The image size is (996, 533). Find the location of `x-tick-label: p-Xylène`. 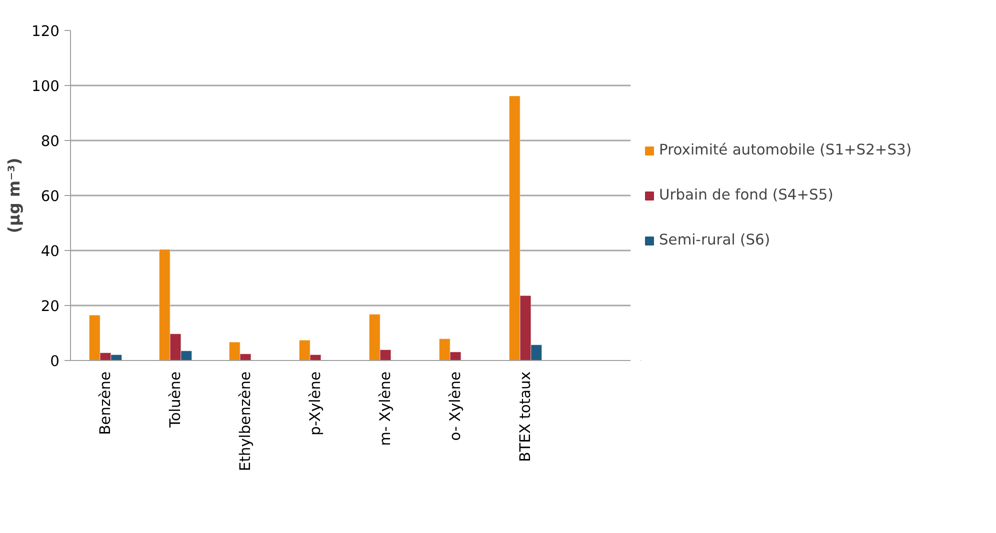

x-tick-label: p-Xylène is located at coordinates (315, 403).